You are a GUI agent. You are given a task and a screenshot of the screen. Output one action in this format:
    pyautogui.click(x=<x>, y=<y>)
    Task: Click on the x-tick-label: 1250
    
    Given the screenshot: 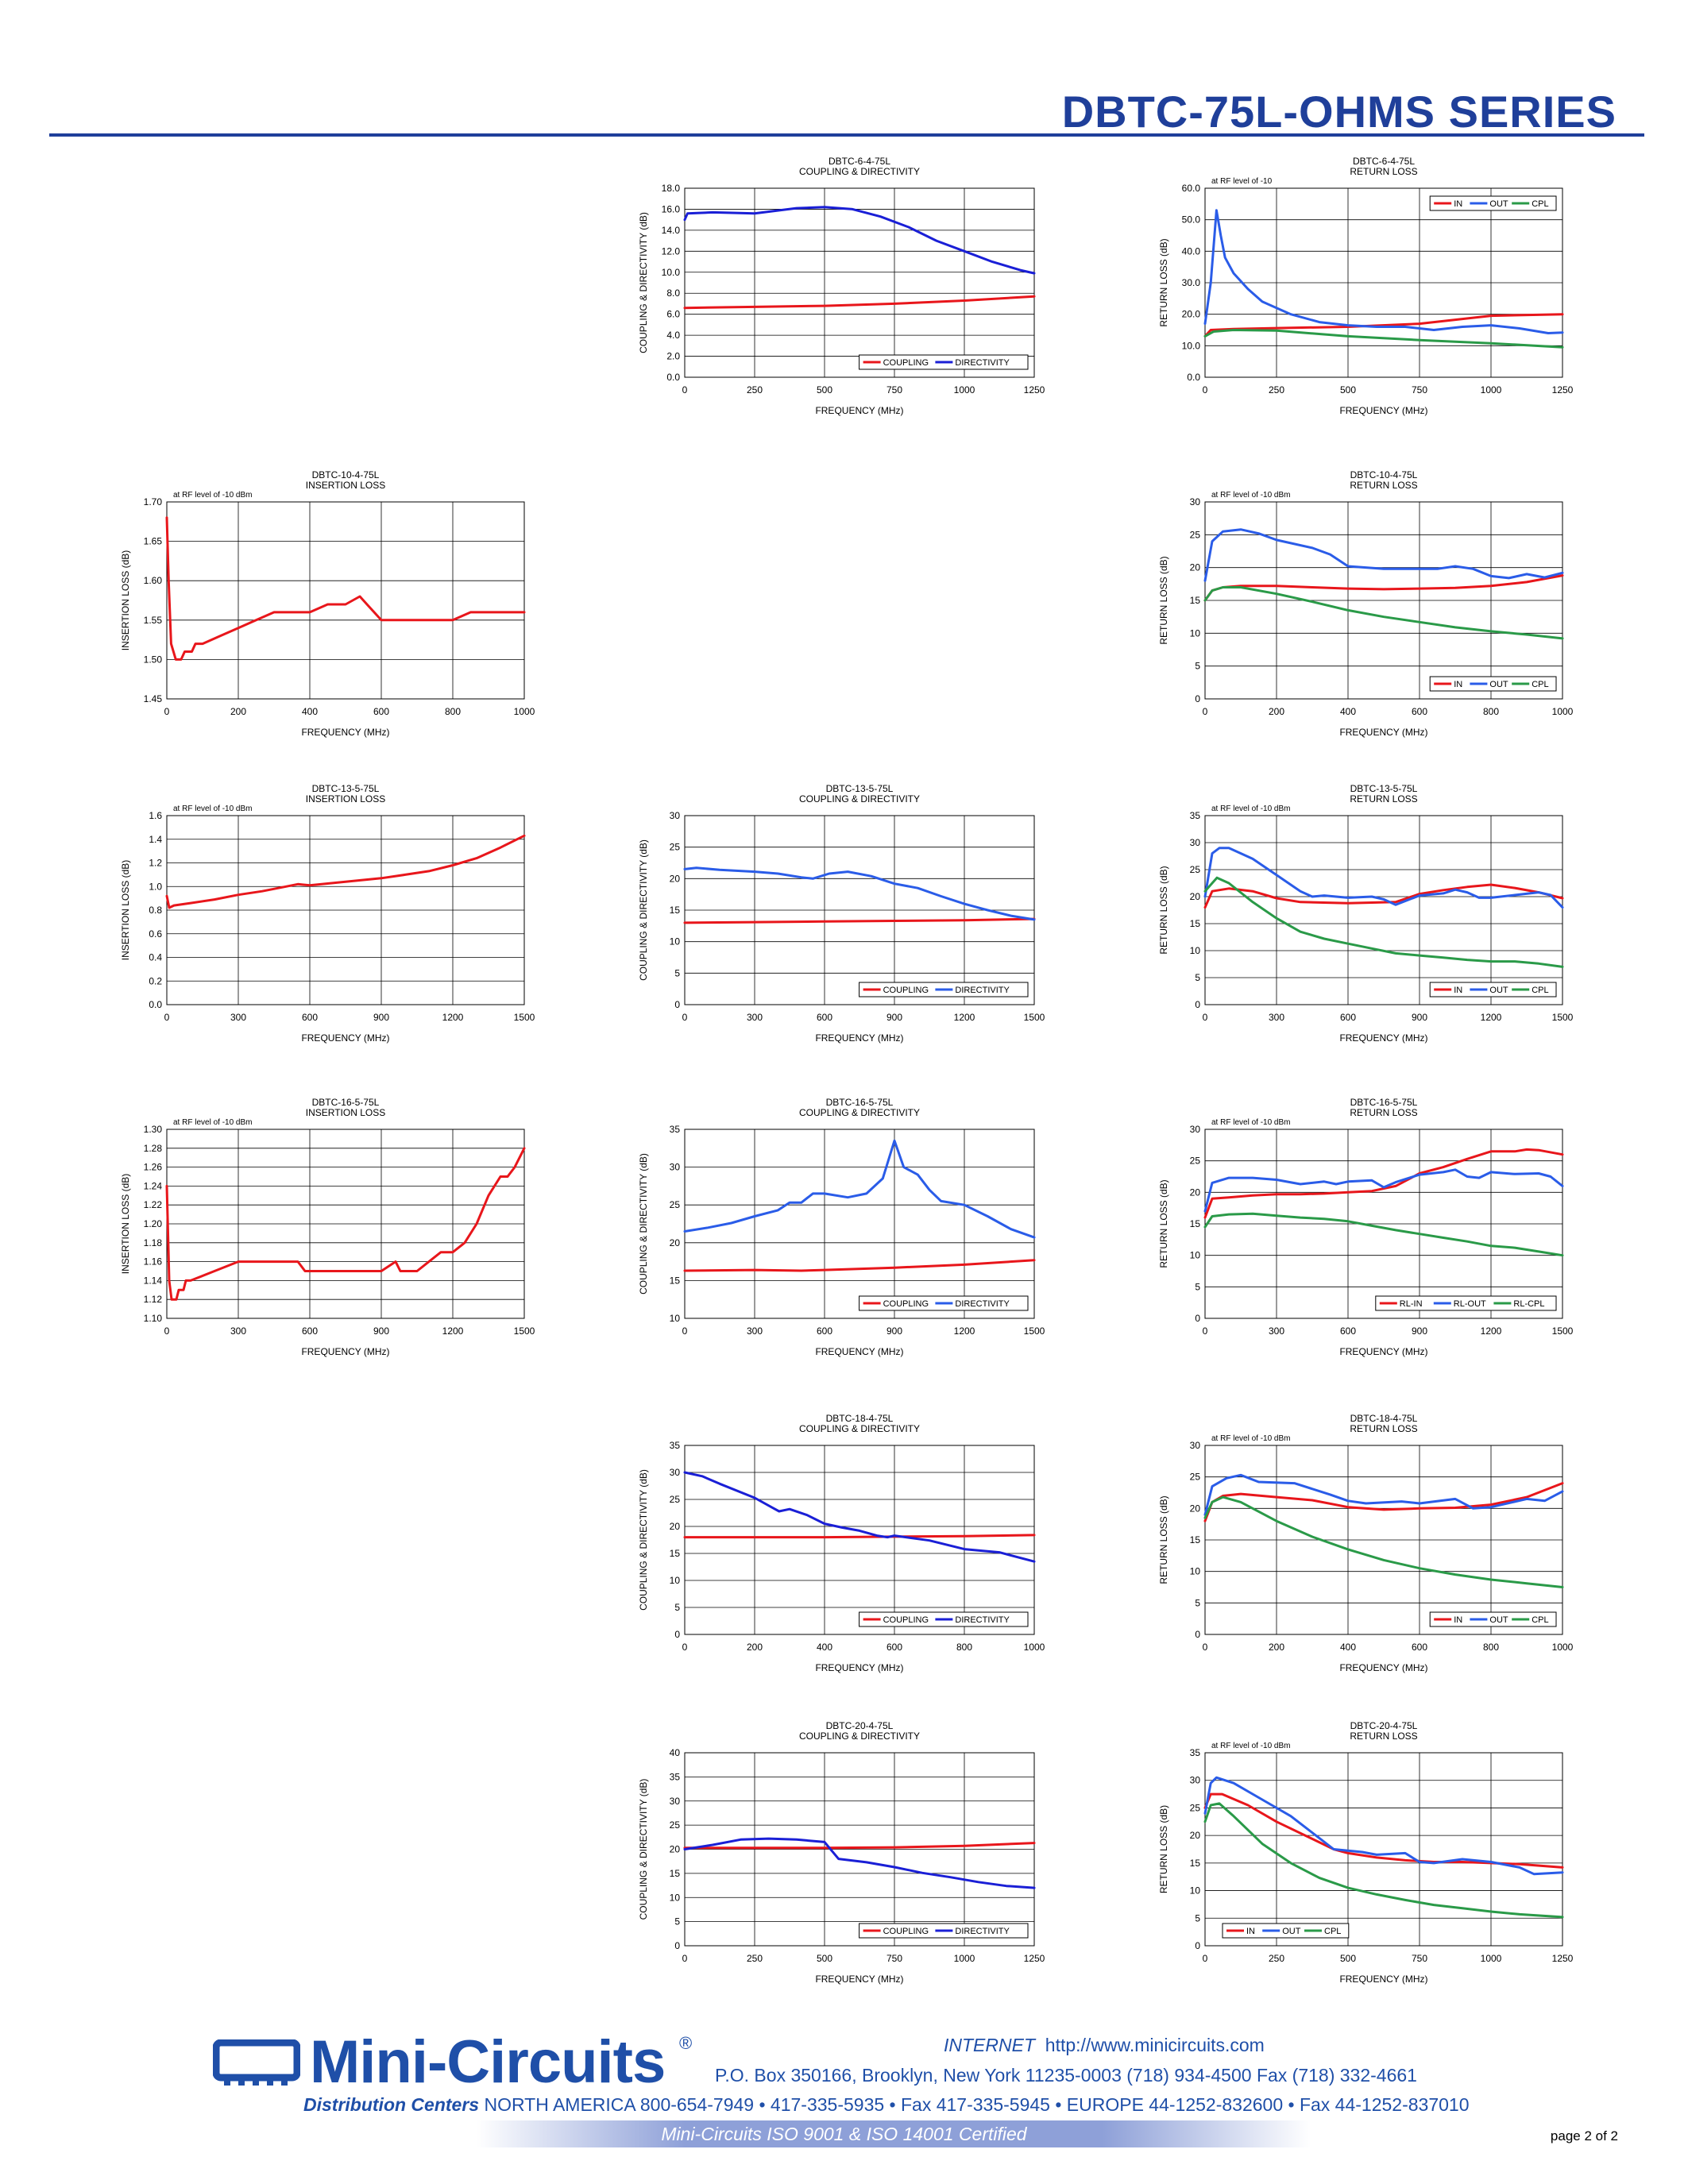 What is the action you would take?
    pyautogui.click(x=1034, y=1958)
    